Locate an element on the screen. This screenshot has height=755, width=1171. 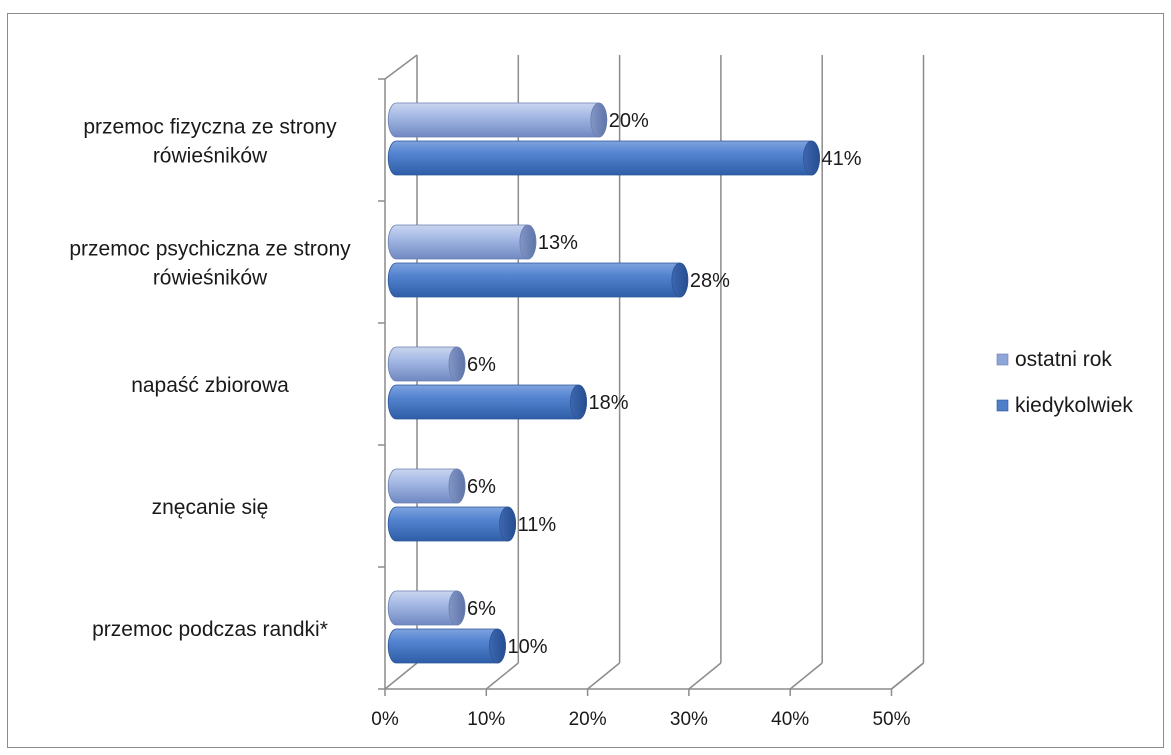
legend-label: ostatni rok is located at coordinates (1063, 359).